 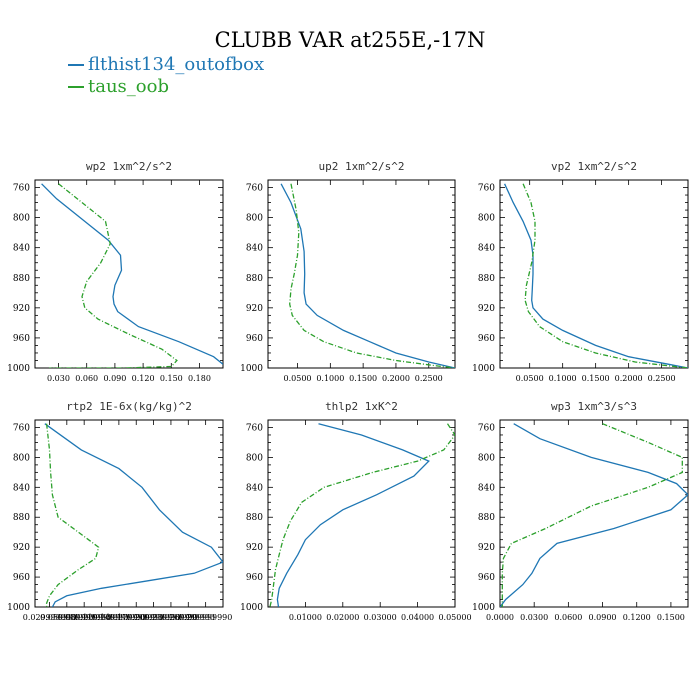 I want to click on subplot-title: vp2 1xm^2/s^2, so click(x=594, y=166).